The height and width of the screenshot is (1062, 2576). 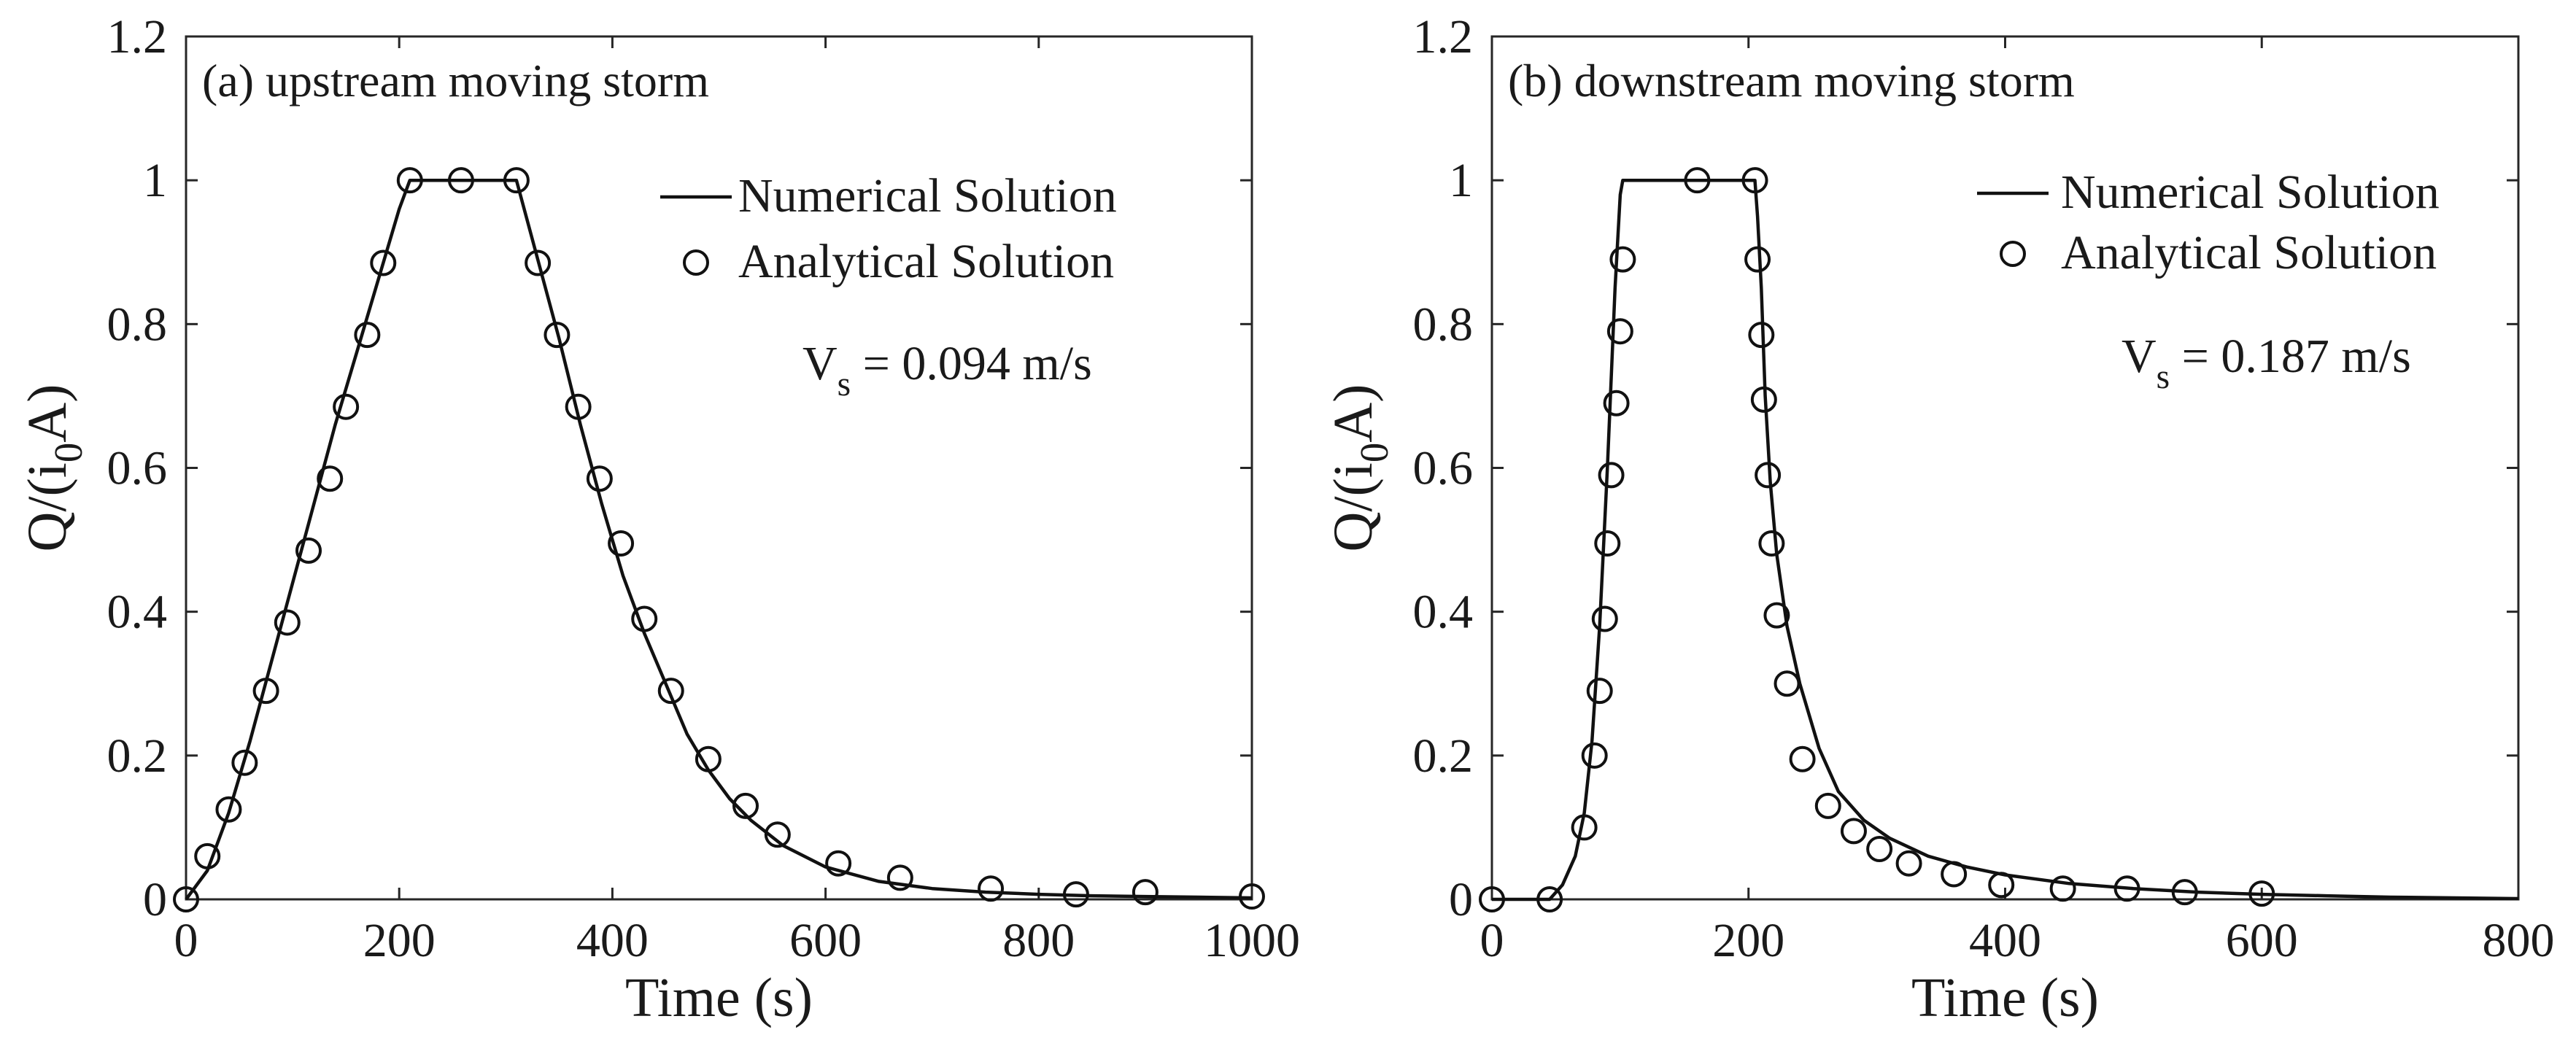 What do you see at coordinates (1791, 80) in the screenshot?
I see `panel-title: (b) downstream moving storm` at bounding box center [1791, 80].